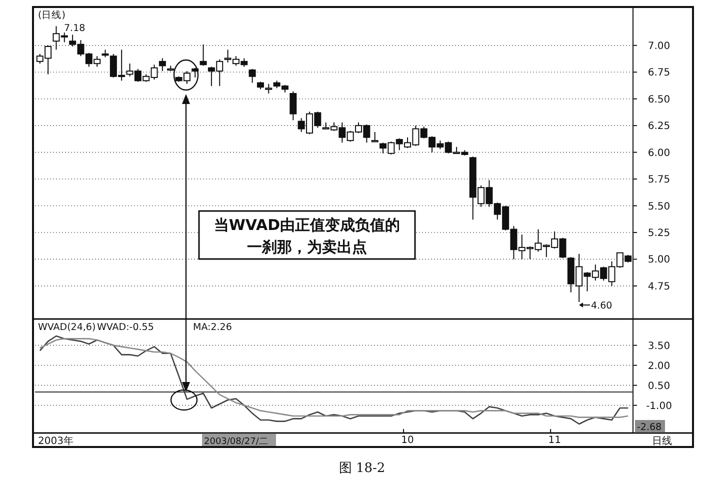 This screenshot has height=479, width=724. I want to click on chart-title: (日线), so click(52, 15).